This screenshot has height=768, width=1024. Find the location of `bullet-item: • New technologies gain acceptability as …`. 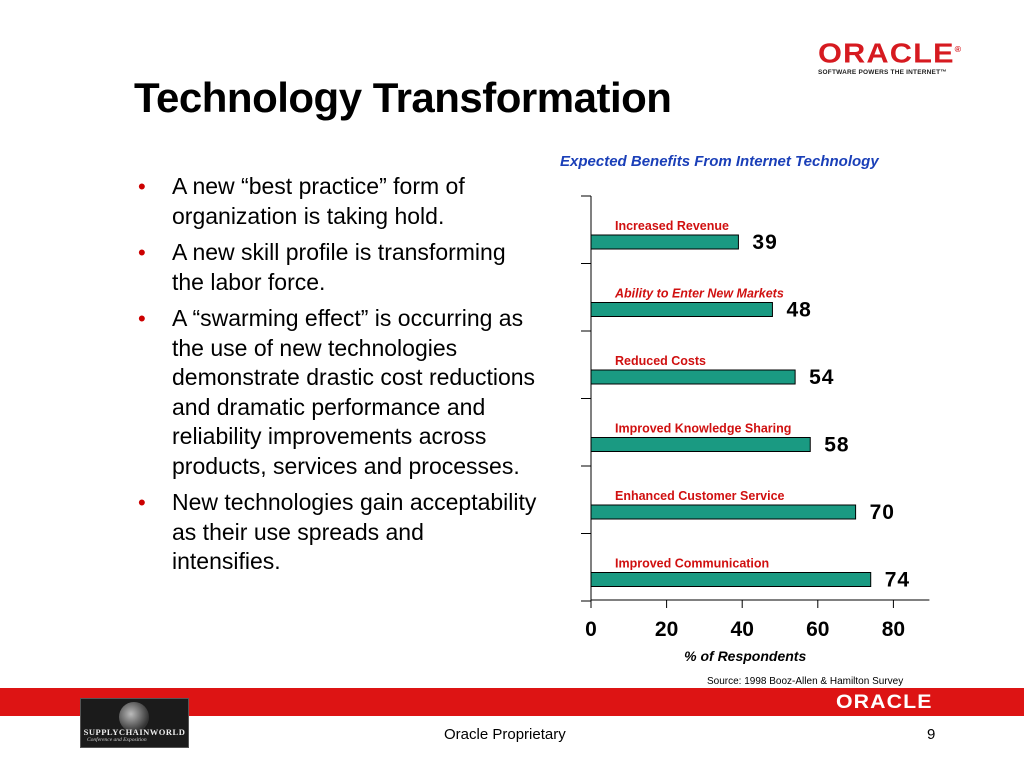

bullet-item: • New technologies gain acceptability as … is located at coordinates (338, 532).